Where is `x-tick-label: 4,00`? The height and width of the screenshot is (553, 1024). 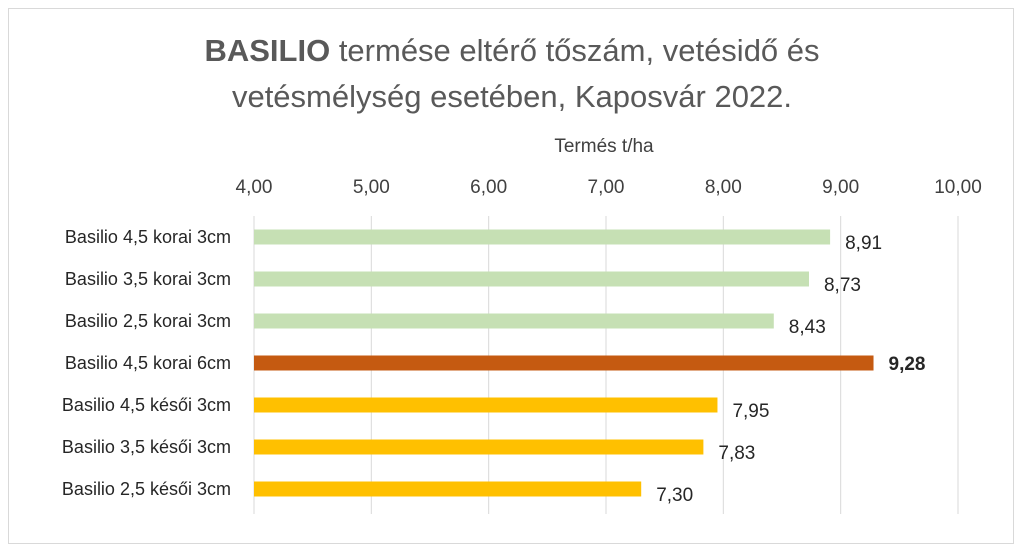
x-tick-label: 4,00 is located at coordinates (254, 187).